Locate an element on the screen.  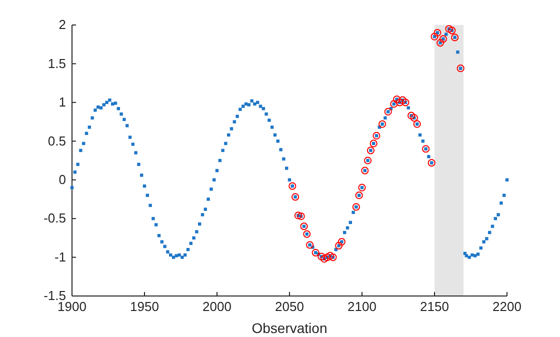
x-tick-label: 2000 is located at coordinates (217, 306).